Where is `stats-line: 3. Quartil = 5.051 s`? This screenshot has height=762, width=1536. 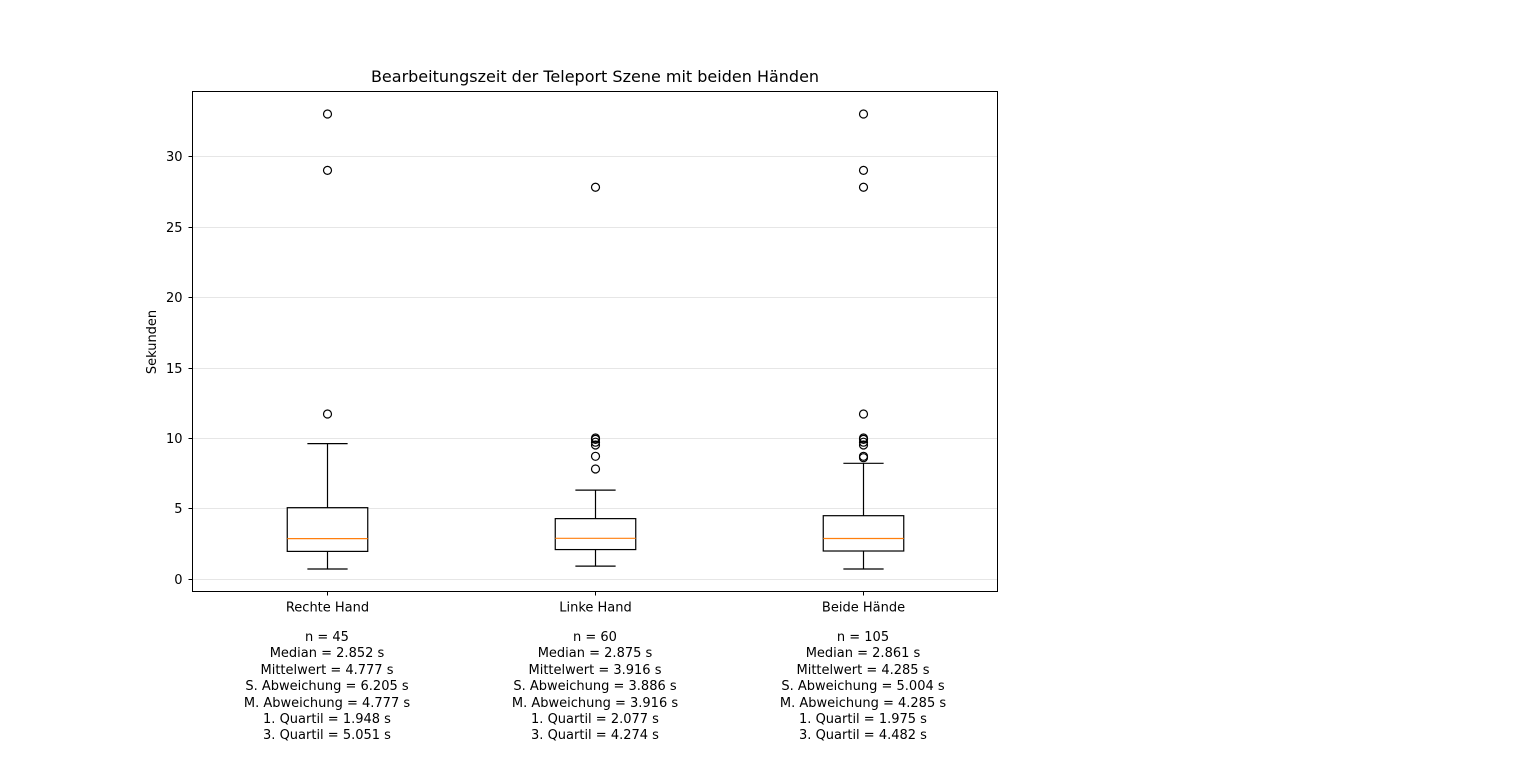
stats-line: 3. Quartil = 5.051 s is located at coordinates (327, 736).